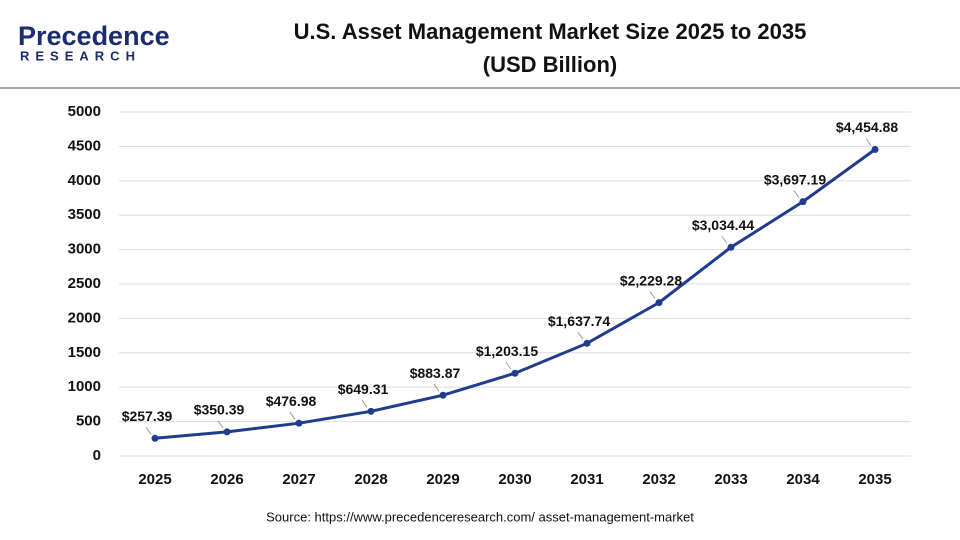  Describe the element at coordinates (651, 280) in the screenshot. I see `value-label: $2,229.28` at that location.